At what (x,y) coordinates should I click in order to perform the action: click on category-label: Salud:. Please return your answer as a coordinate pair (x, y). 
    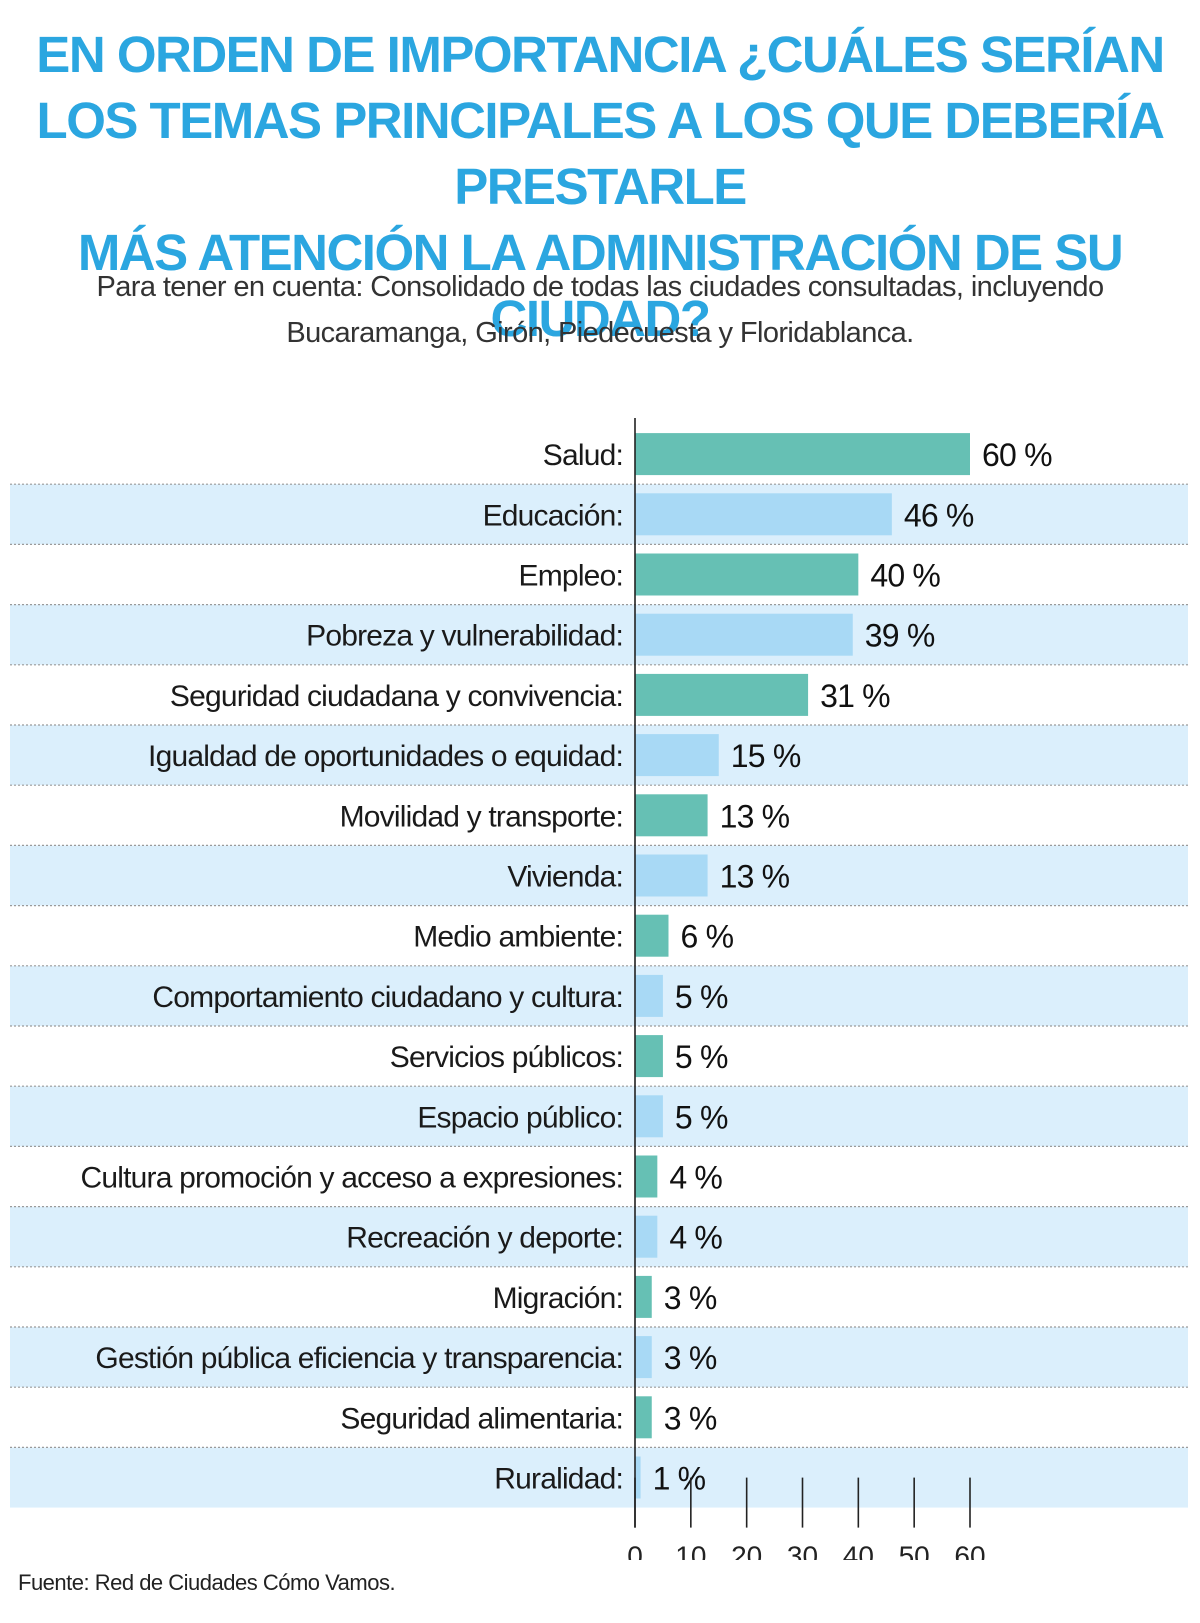
    Looking at the image, I should click on (583, 455).